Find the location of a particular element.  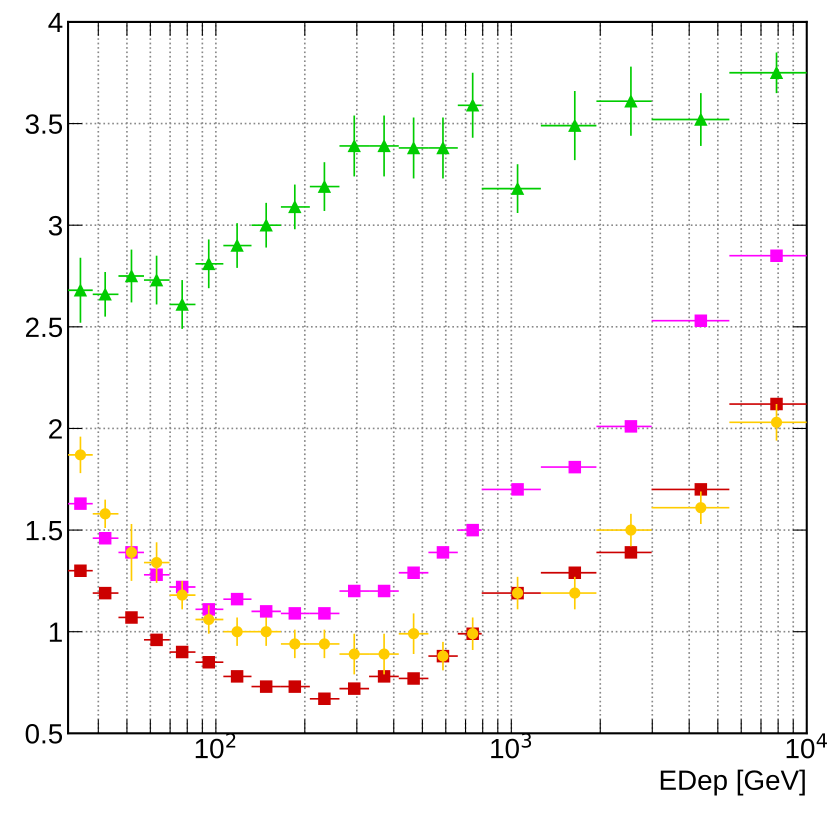

y-tick-label: 0.5 is located at coordinates (44, 734).